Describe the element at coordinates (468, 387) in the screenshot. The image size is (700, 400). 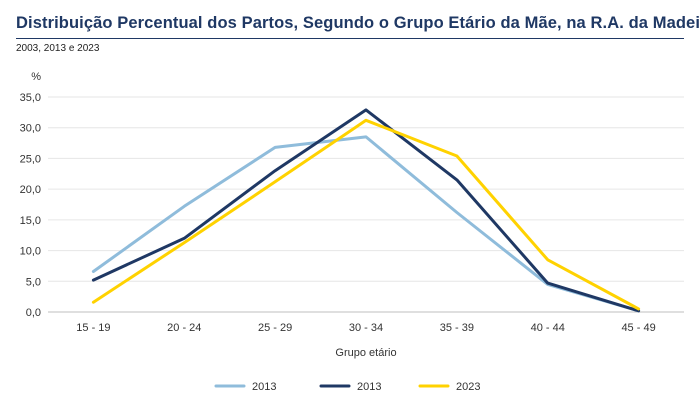
I see `legend-label-3: 2023` at that location.